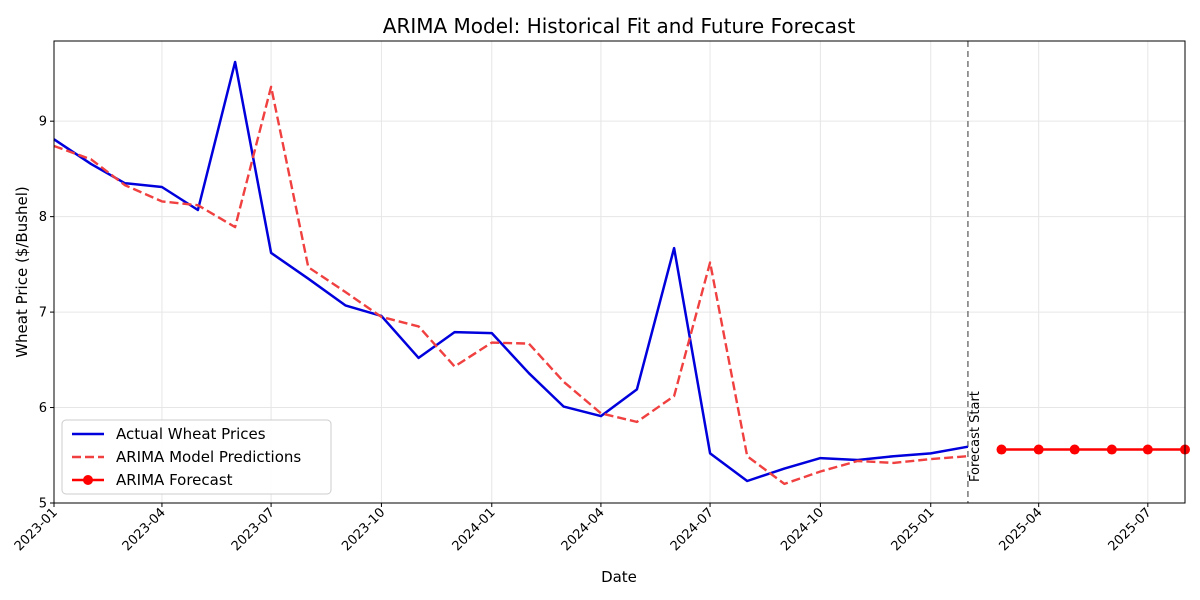  What do you see at coordinates (1020, 529) in the screenshot?
I see `x-tick-label: 2025-04` at bounding box center [1020, 529].